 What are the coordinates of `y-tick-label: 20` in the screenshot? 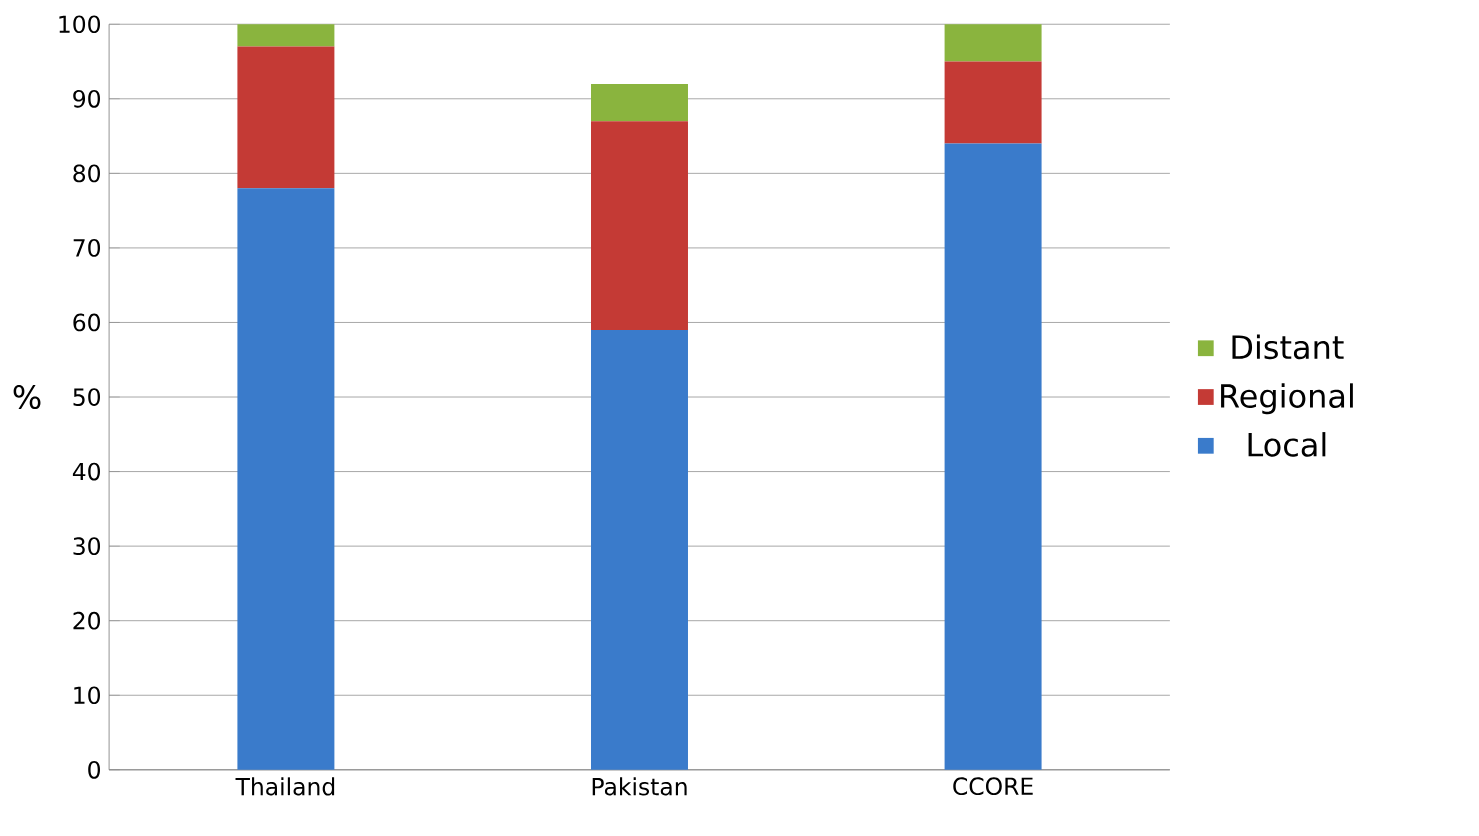 It's located at (86, 620).